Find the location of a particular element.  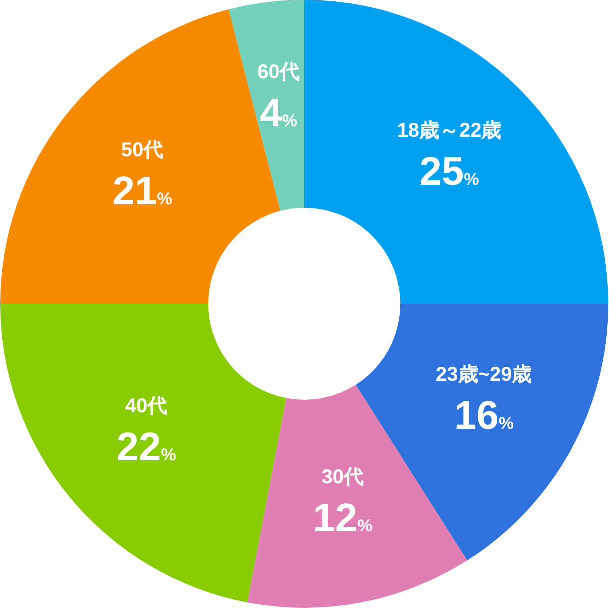

slice-label: 23歳~29歳 is located at coordinates (484, 375).